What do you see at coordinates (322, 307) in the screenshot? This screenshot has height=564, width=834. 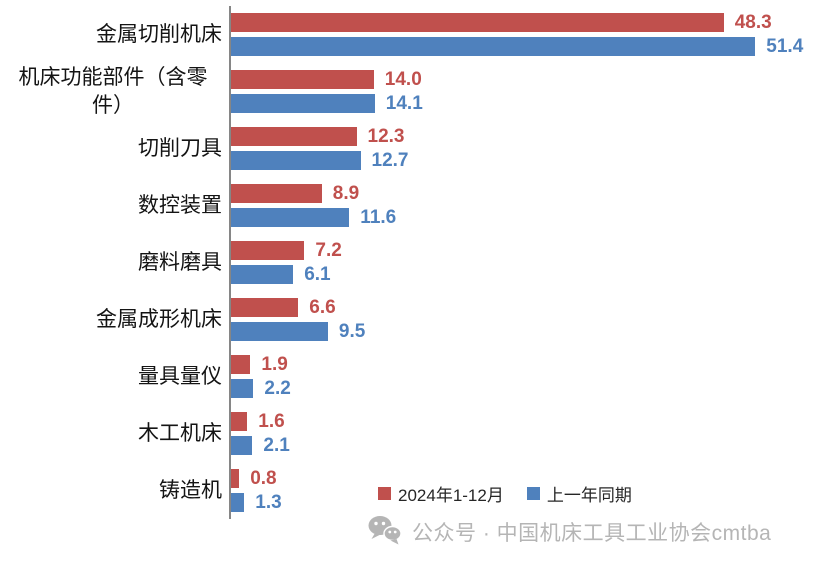 I see `bar-value-2024: 6.6` at bounding box center [322, 307].